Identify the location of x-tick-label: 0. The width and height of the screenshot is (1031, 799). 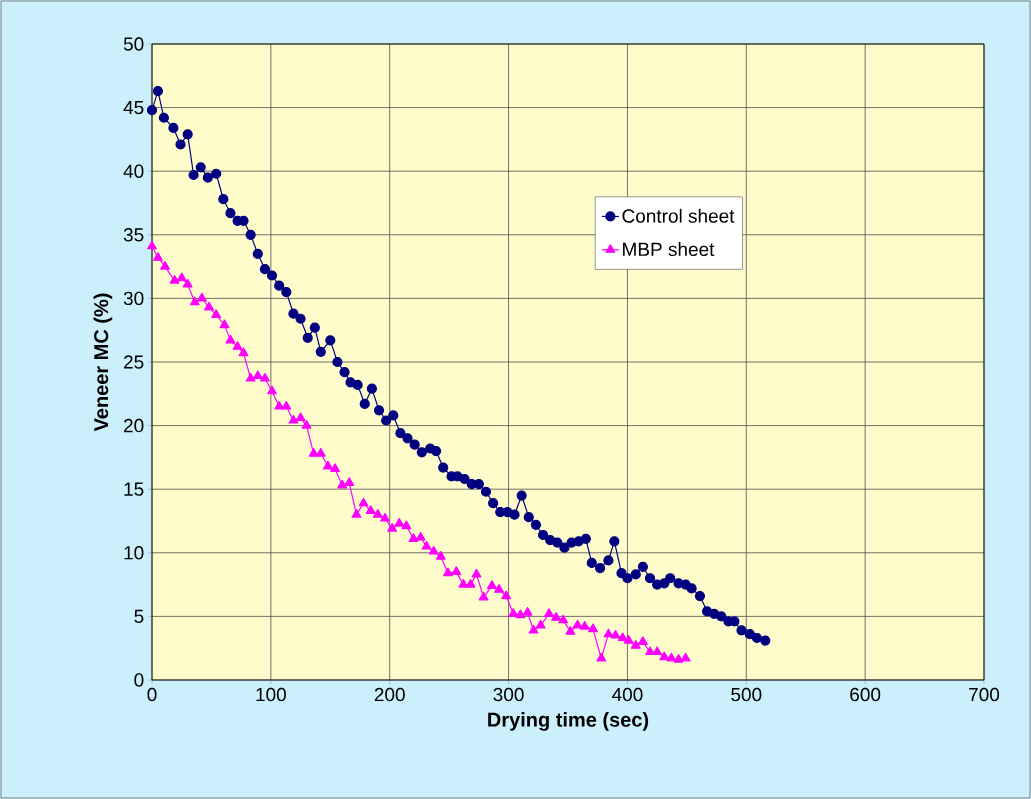
(152, 694).